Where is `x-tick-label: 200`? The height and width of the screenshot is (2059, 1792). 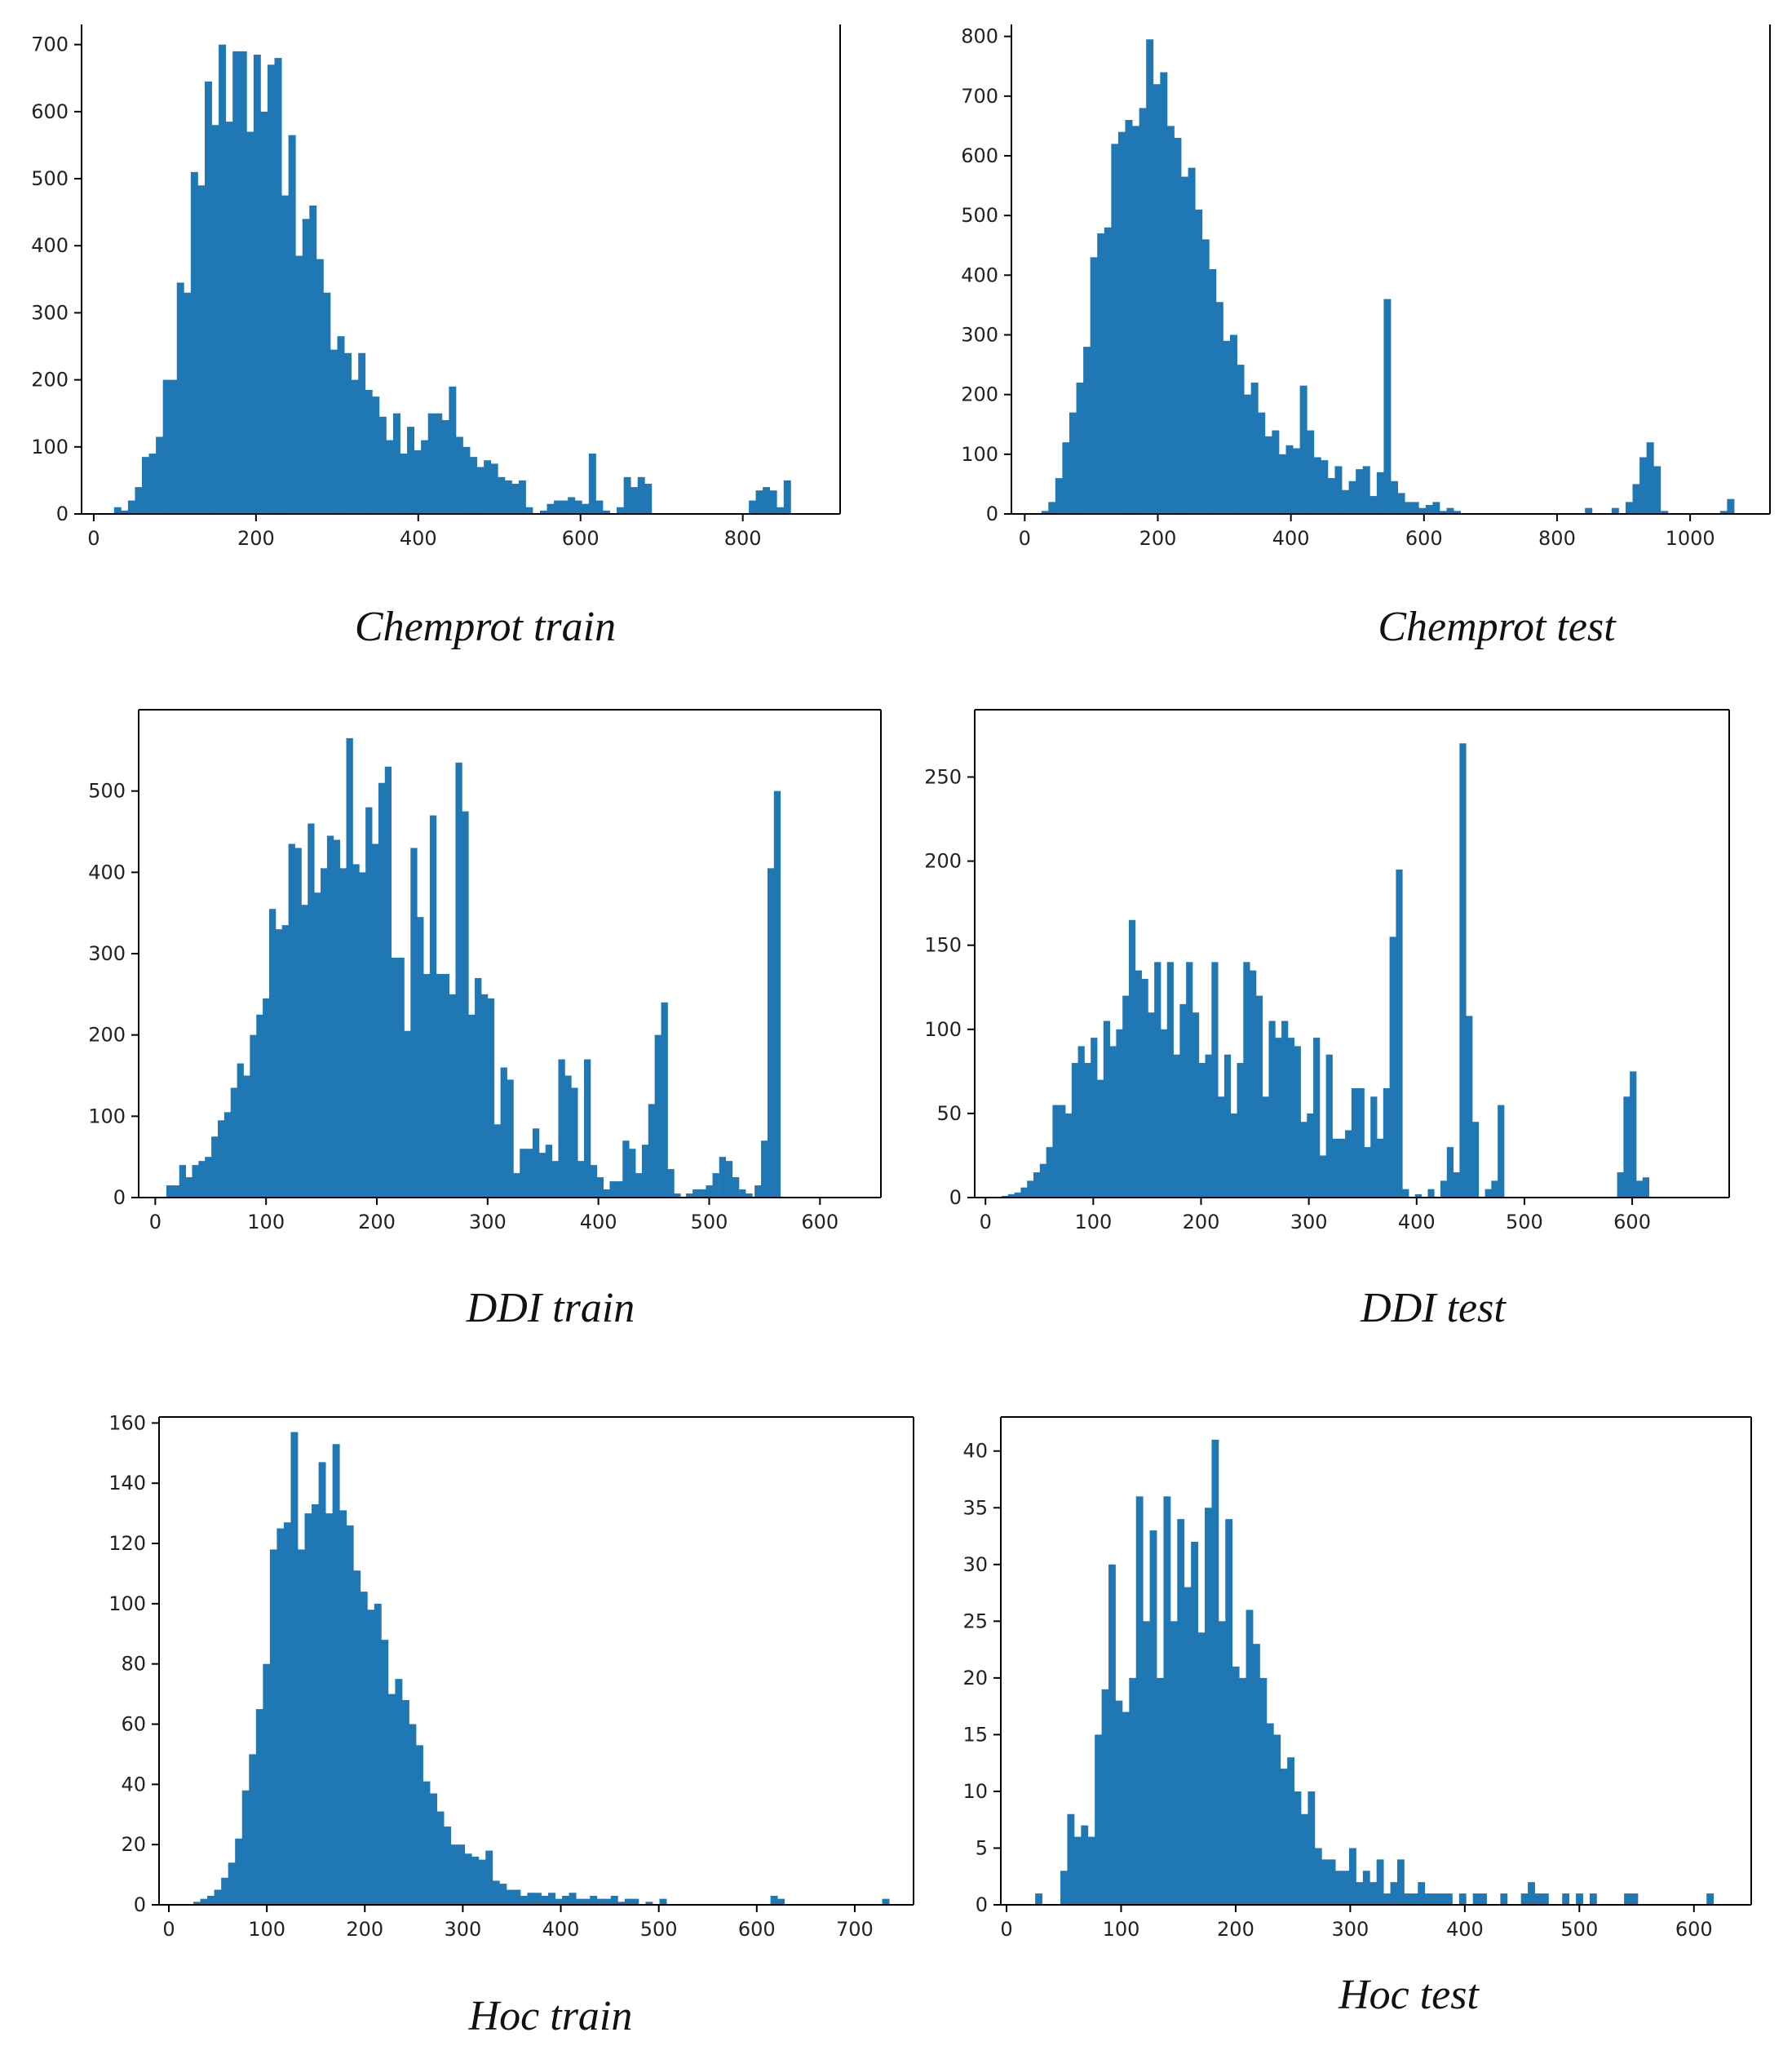
x-tick-label: 200 is located at coordinates (364, 1930).